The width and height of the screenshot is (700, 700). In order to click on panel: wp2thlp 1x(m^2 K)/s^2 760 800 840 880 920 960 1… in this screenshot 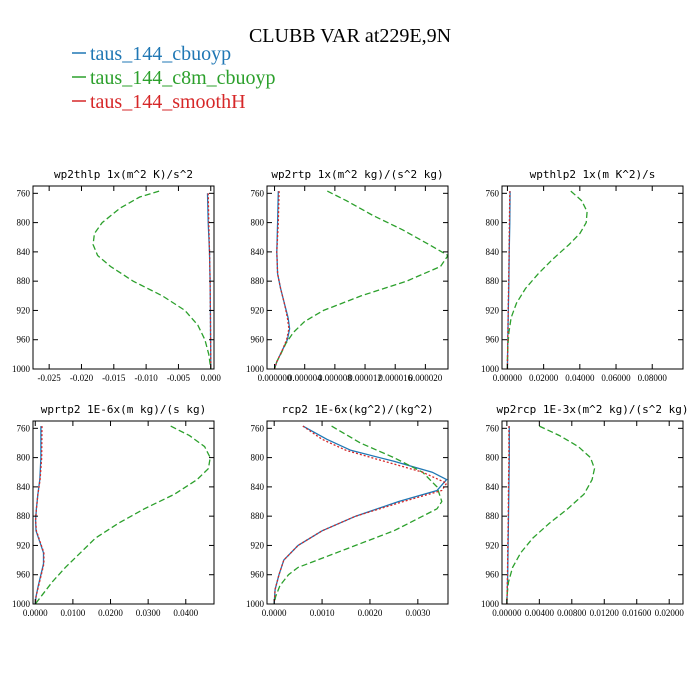, I will do `click(116, 275)`.